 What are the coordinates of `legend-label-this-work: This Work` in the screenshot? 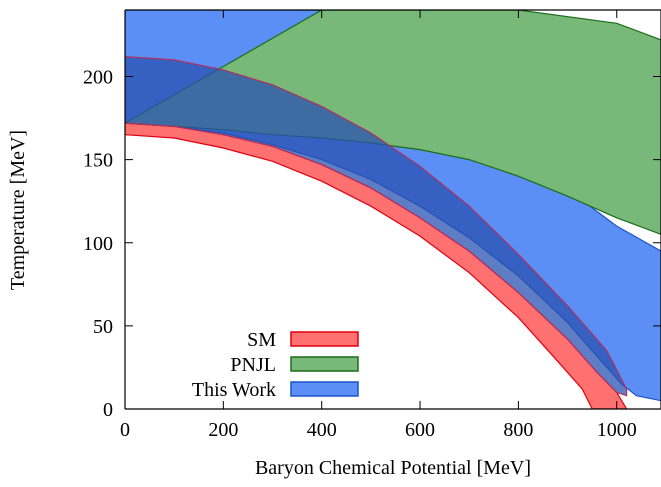 It's located at (234, 390).